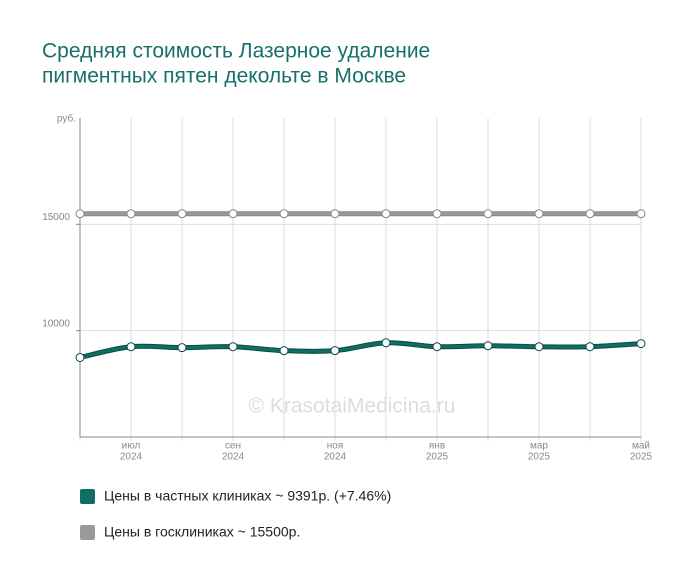 The height and width of the screenshot is (581, 700). What do you see at coordinates (131, 446) in the screenshot?
I see `x-tick-label: июл` at bounding box center [131, 446].